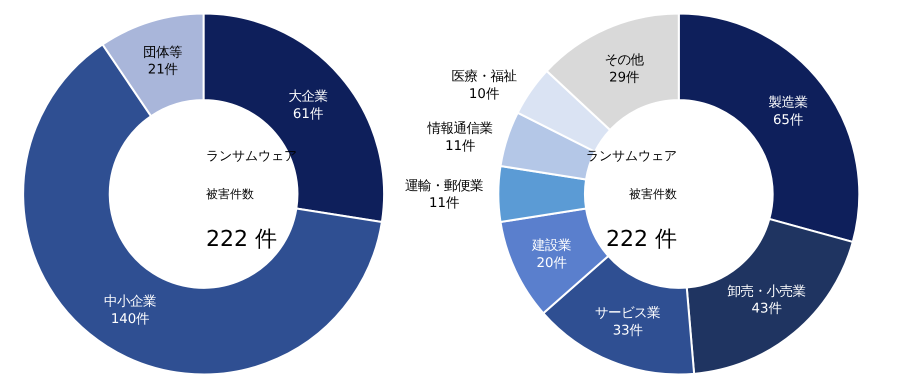  I want to click on slice-label: 運輸・郵便業, so click(443, 186).